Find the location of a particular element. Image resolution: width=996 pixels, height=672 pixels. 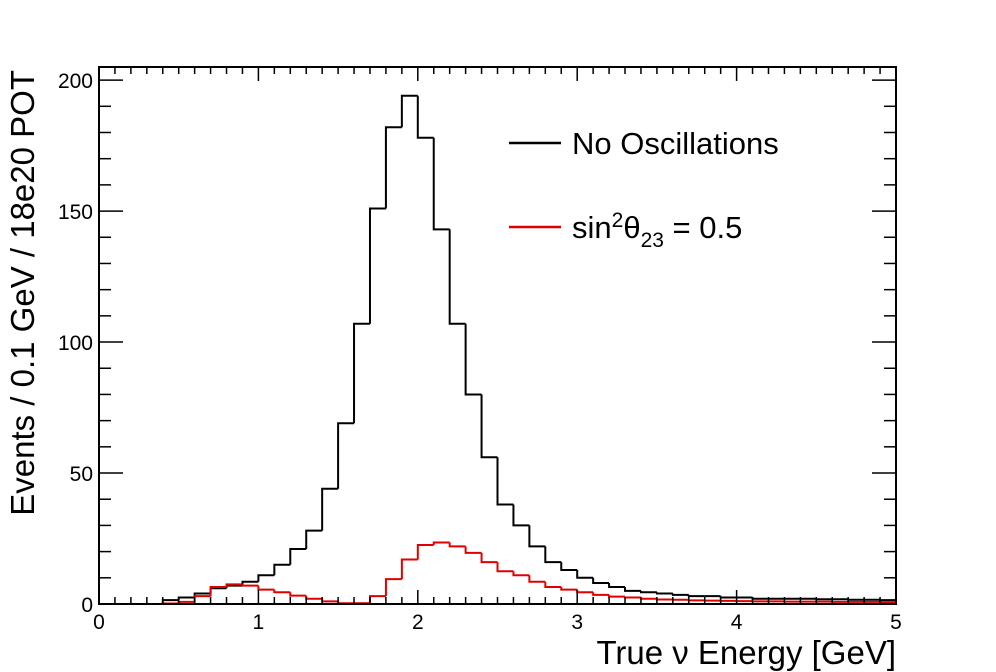

x-tick-label: 2 is located at coordinates (418, 622).